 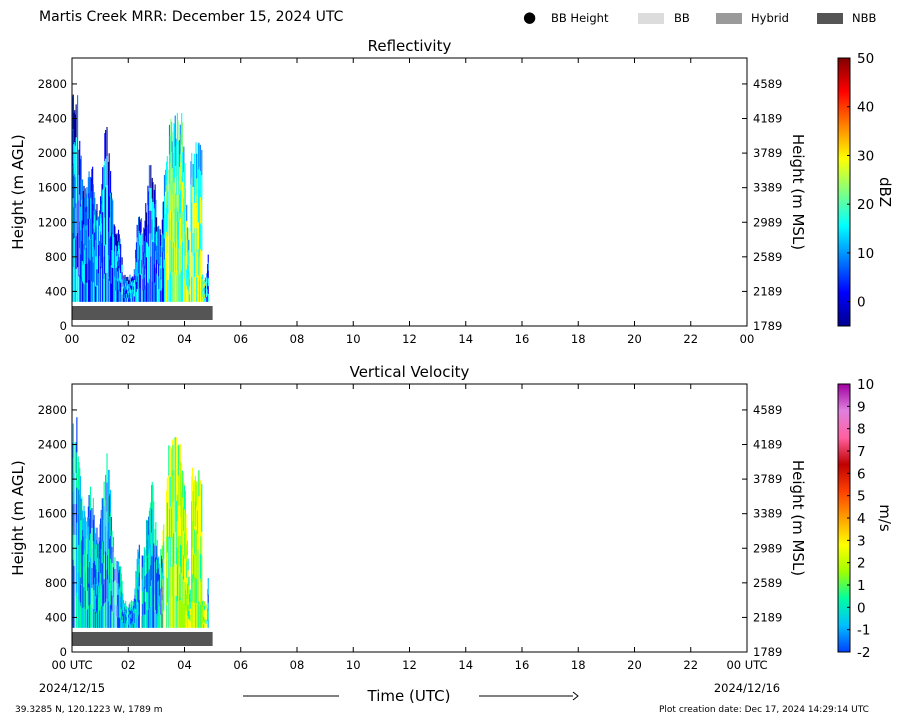 What do you see at coordinates (18, 191) in the screenshot?
I see `panel1-ylabel: Height (m AGL)` at bounding box center [18, 191].